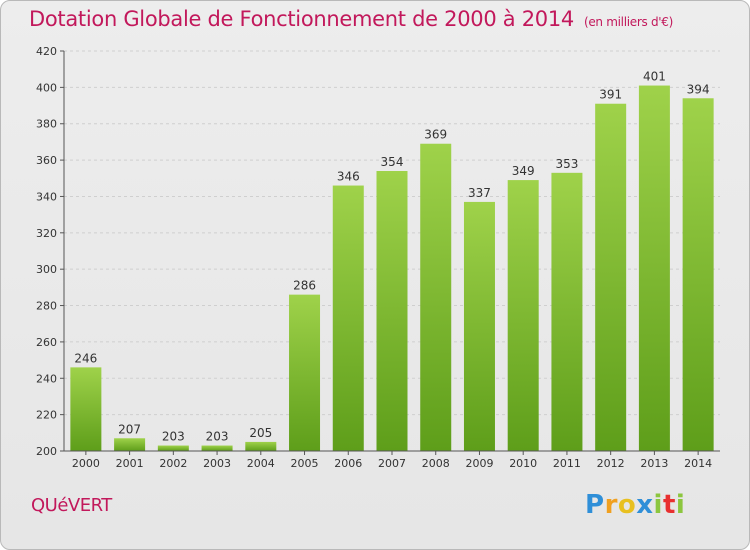 This screenshot has height=550, width=750. Describe the element at coordinates (392, 463) in the screenshot. I see `x-tick-label: 2007` at that location.